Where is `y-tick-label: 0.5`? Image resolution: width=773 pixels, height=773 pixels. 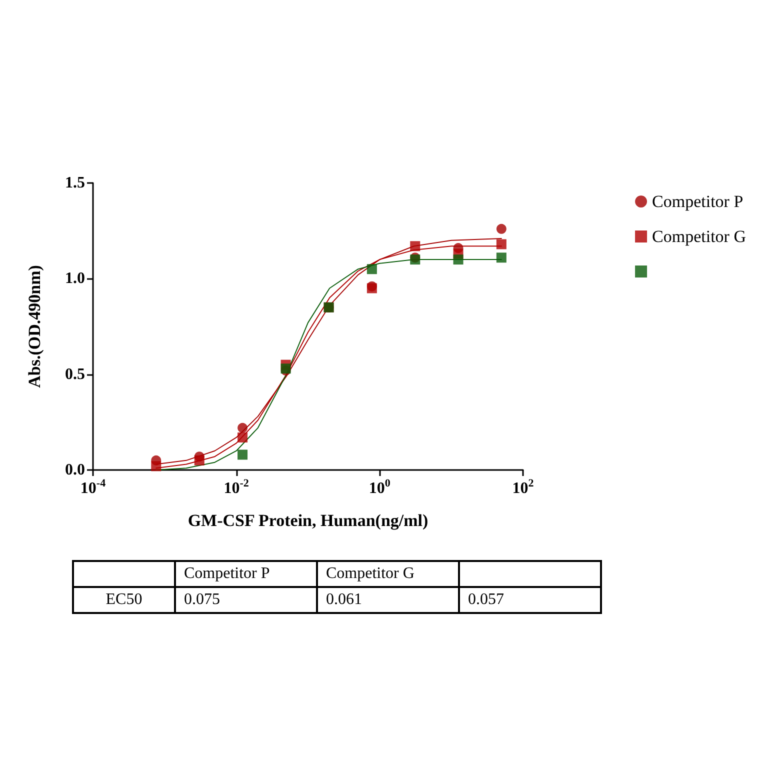 y-tick-label: 0.5 is located at coordinates (75, 374).